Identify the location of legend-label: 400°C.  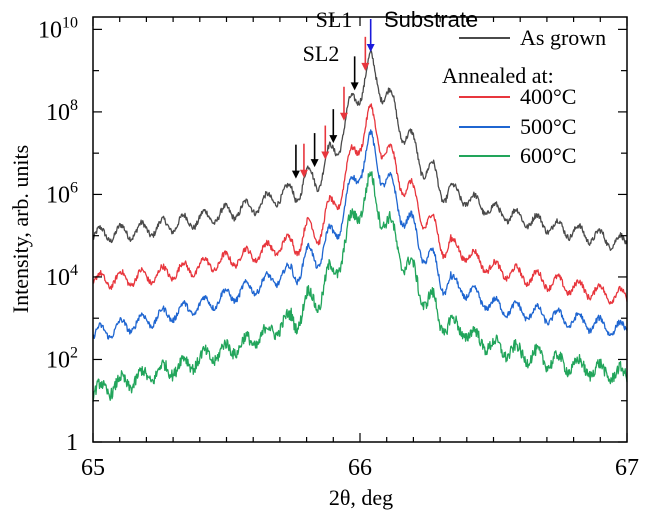
(548, 96).